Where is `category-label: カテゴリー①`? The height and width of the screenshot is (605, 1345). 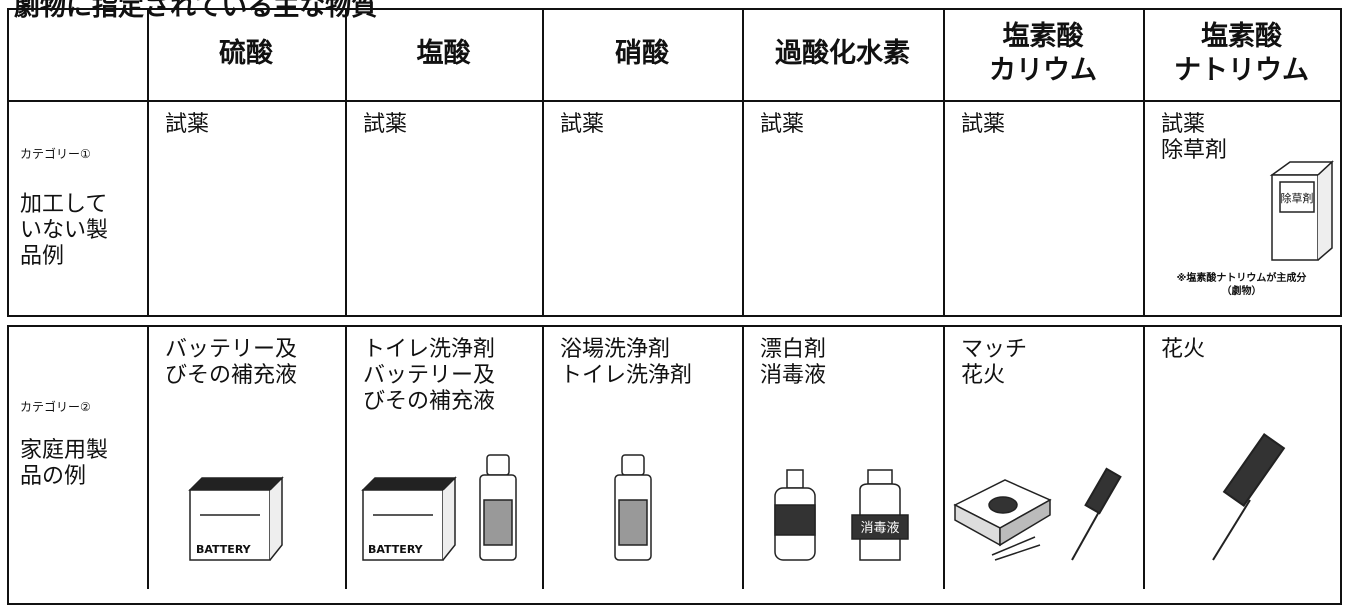 category-label: カテゴリー① is located at coordinates (55, 154).